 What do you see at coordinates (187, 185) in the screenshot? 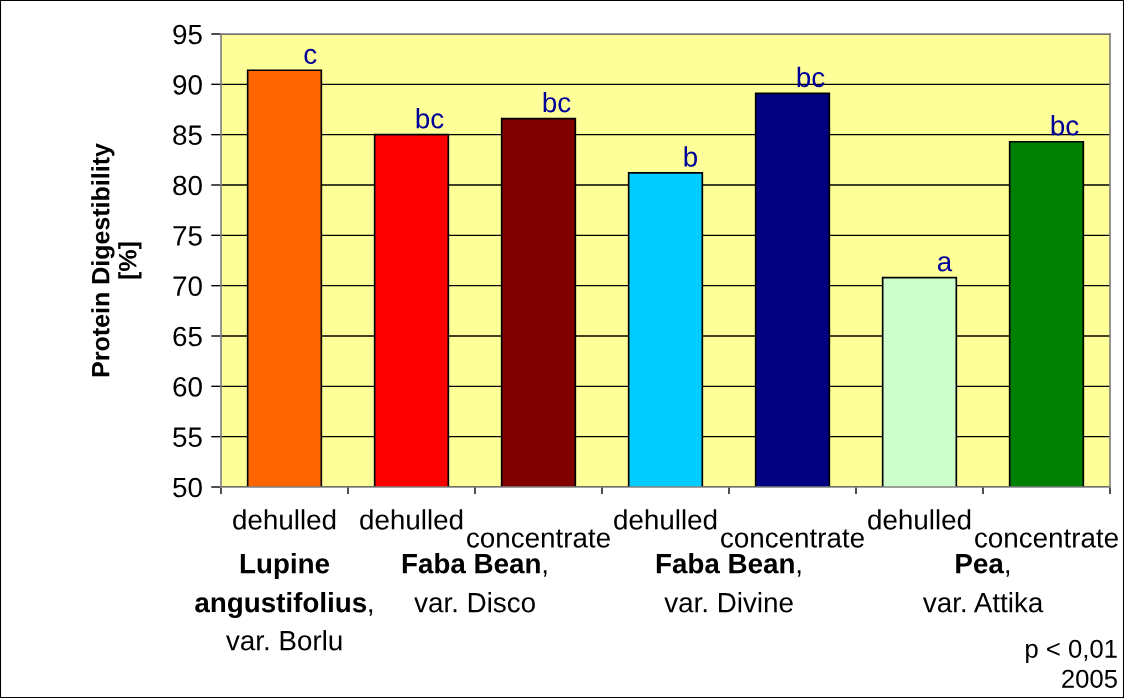
I see `y-tick-label: 80` at bounding box center [187, 185].